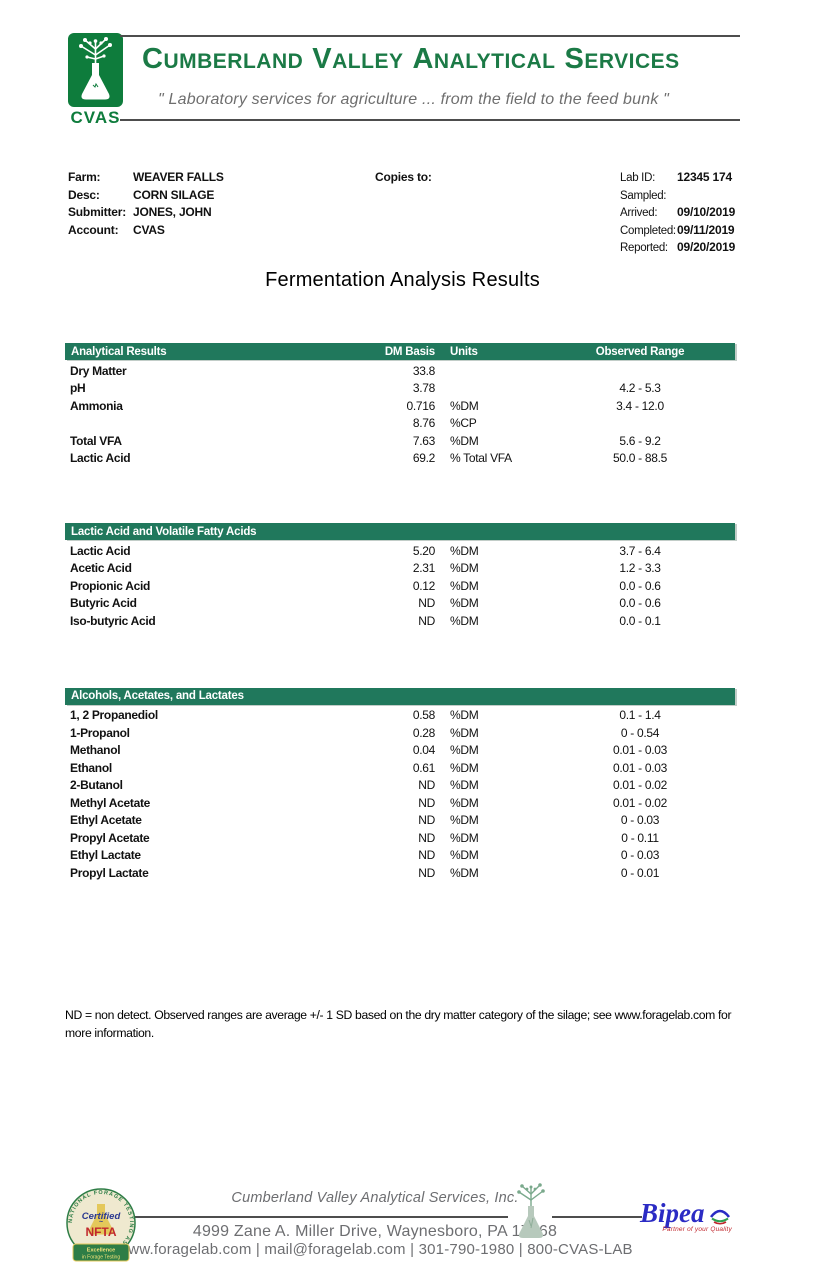  What do you see at coordinates (96, 785) in the screenshot?
I see `param-label: 2-Butanol` at bounding box center [96, 785].